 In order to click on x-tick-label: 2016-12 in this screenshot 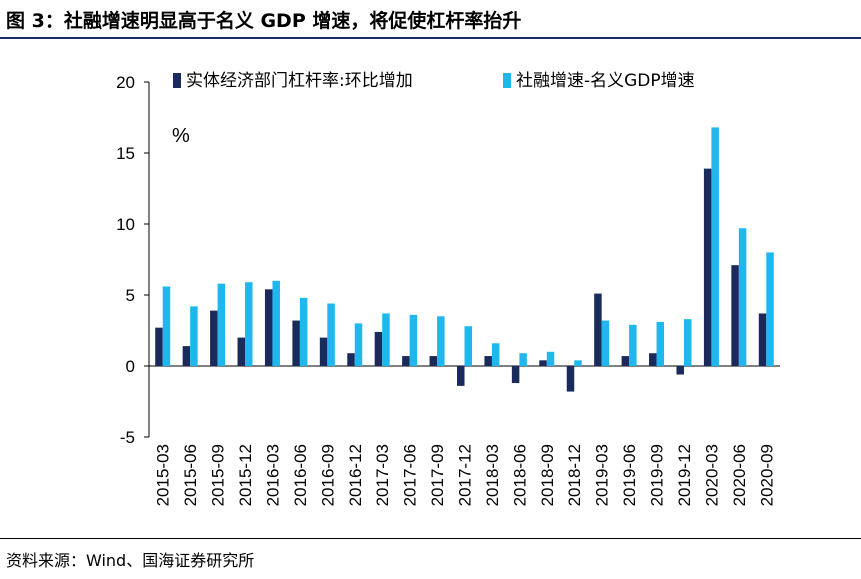, I will do `click(355, 475)`.